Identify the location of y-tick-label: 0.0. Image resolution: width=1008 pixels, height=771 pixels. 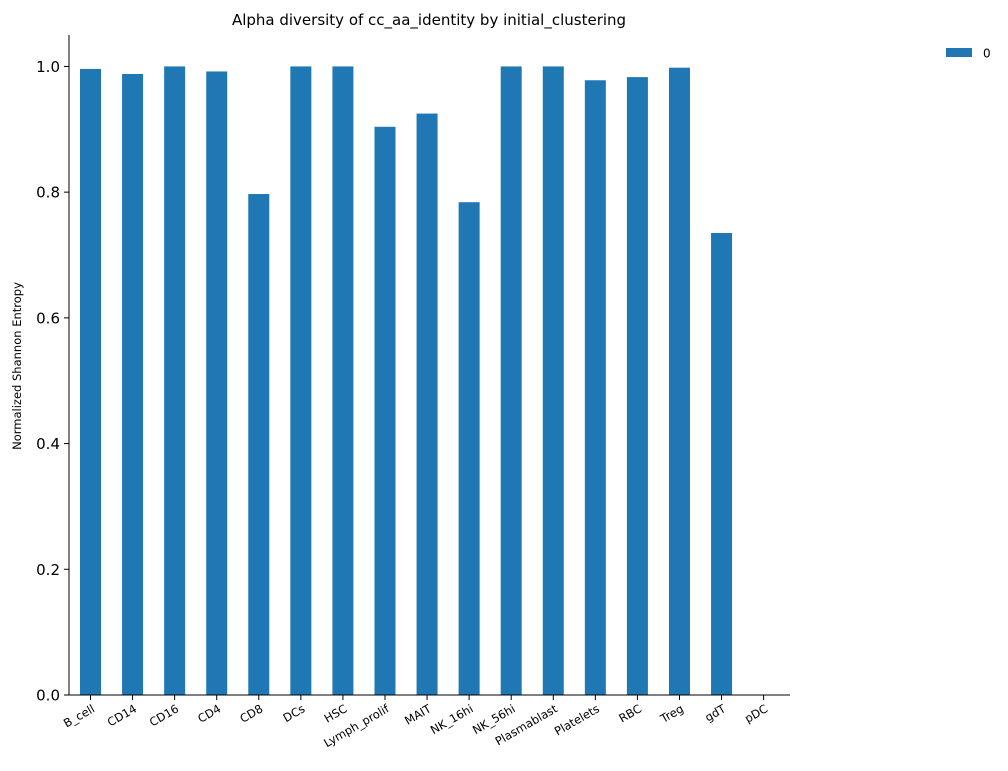
(48, 696).